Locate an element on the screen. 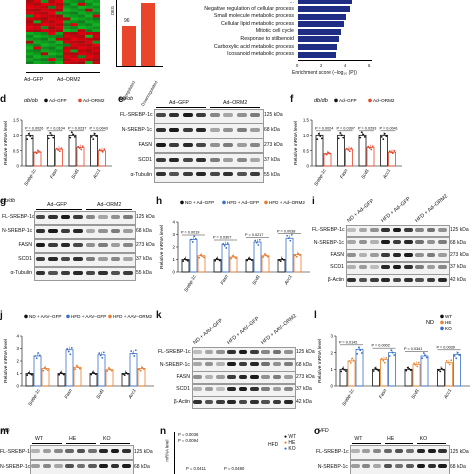 The image size is (474, 474). heatmap-xlabel-gfp: Ad–GFP is located at coordinates (34, 80).